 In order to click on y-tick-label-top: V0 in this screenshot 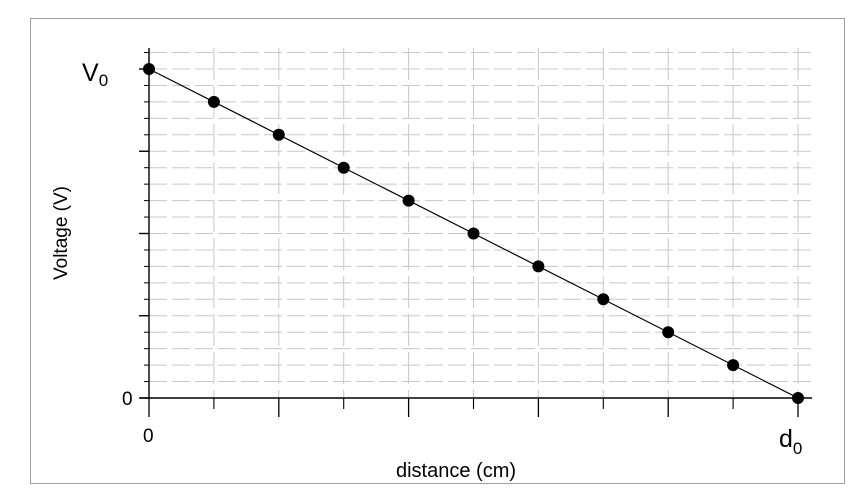, I will do `click(95, 74)`.